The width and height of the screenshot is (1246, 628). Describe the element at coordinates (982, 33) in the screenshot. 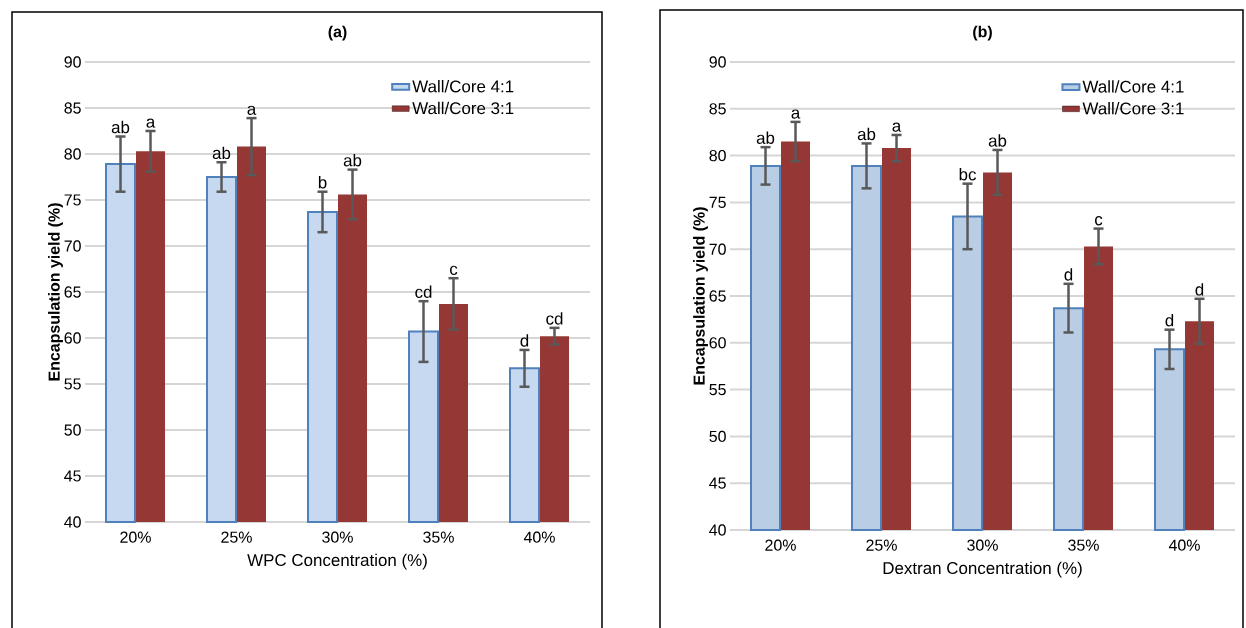

I see `chart-title: (b)` at that location.